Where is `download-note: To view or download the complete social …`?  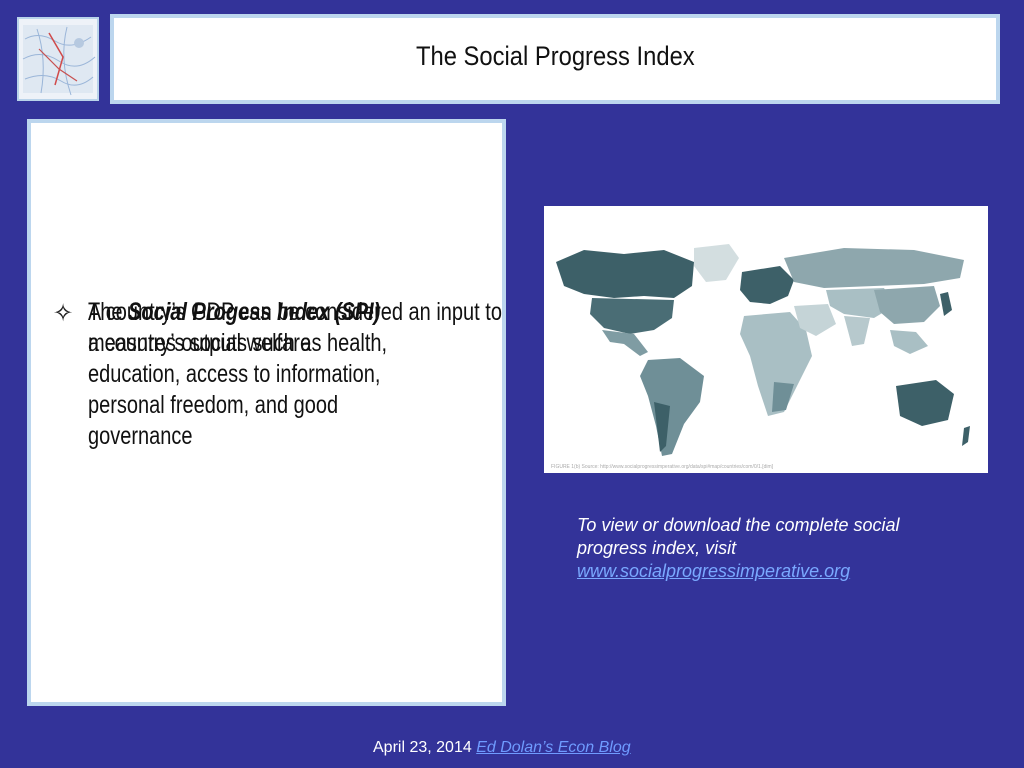 download-note: To view or download the complete social … is located at coordinates (767, 548).